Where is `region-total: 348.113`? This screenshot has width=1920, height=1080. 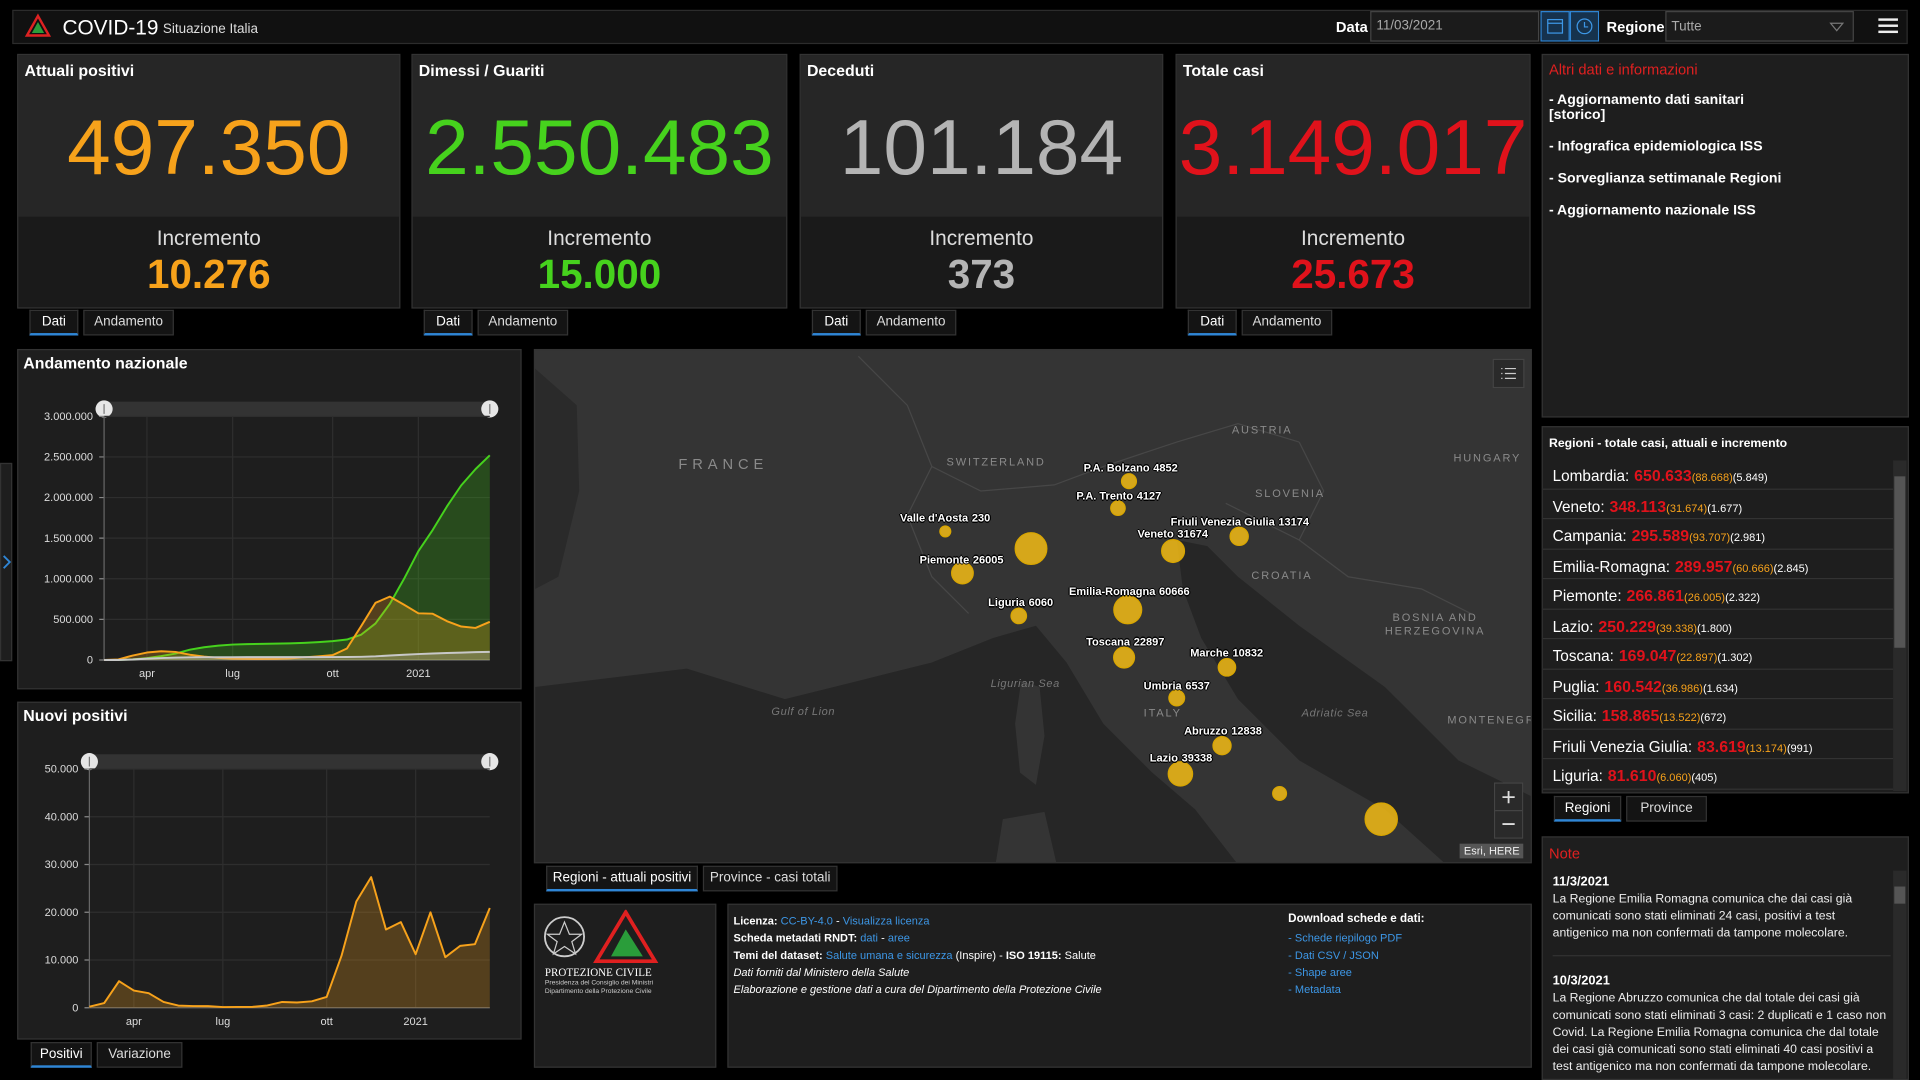
region-total: 348.113 is located at coordinates (1638, 505).